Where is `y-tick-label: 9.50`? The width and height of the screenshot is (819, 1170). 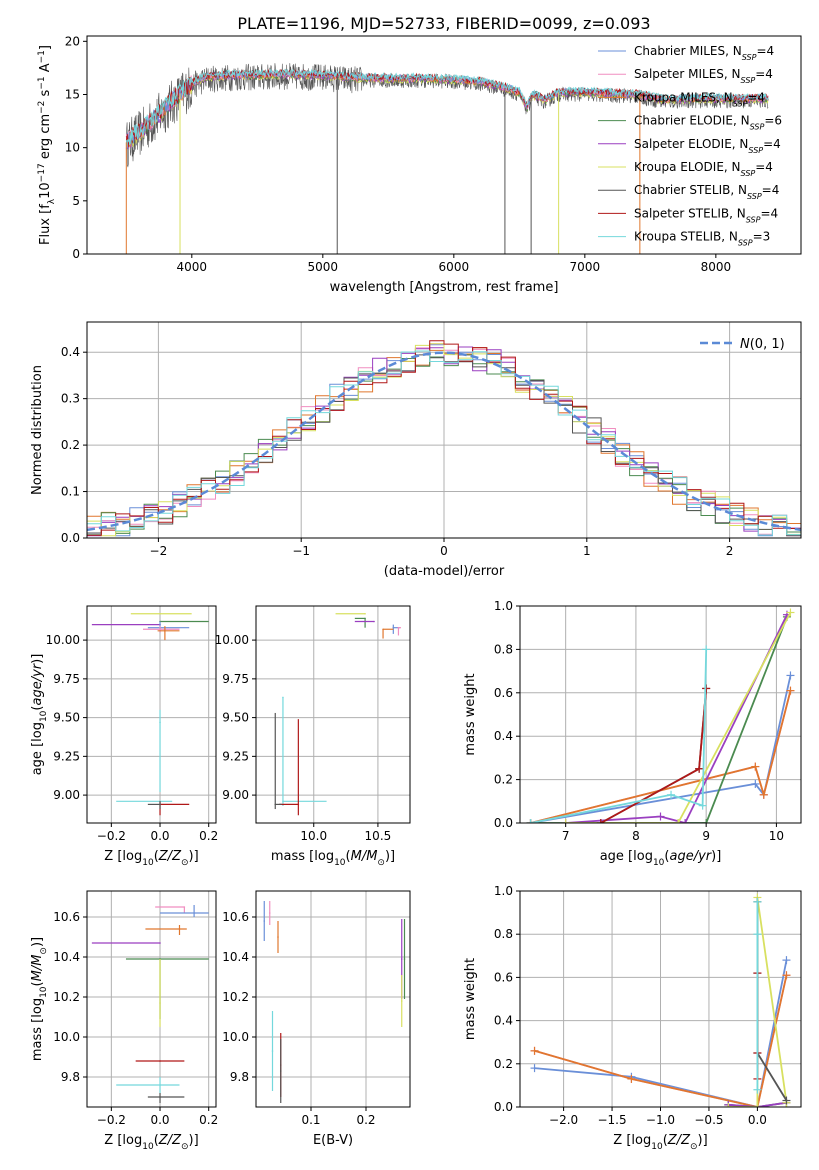 y-tick-label: 9.50 is located at coordinates (235, 718).